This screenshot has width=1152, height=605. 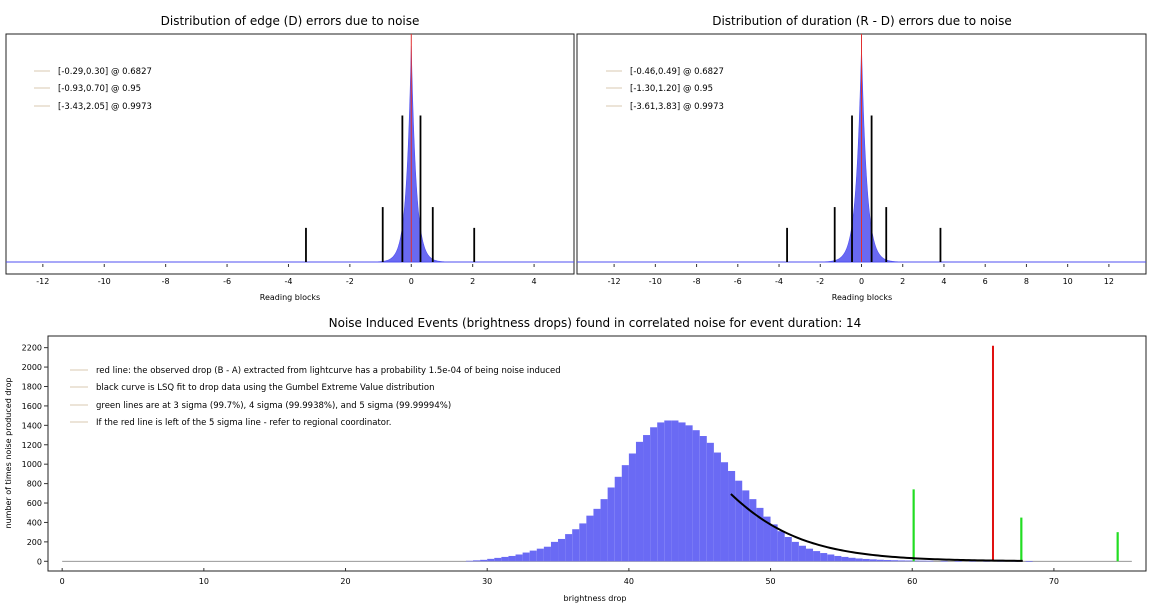 What do you see at coordinates (32, 464) in the screenshot?
I see `panel3-y-tick-label: 1000` at bounding box center [32, 464].